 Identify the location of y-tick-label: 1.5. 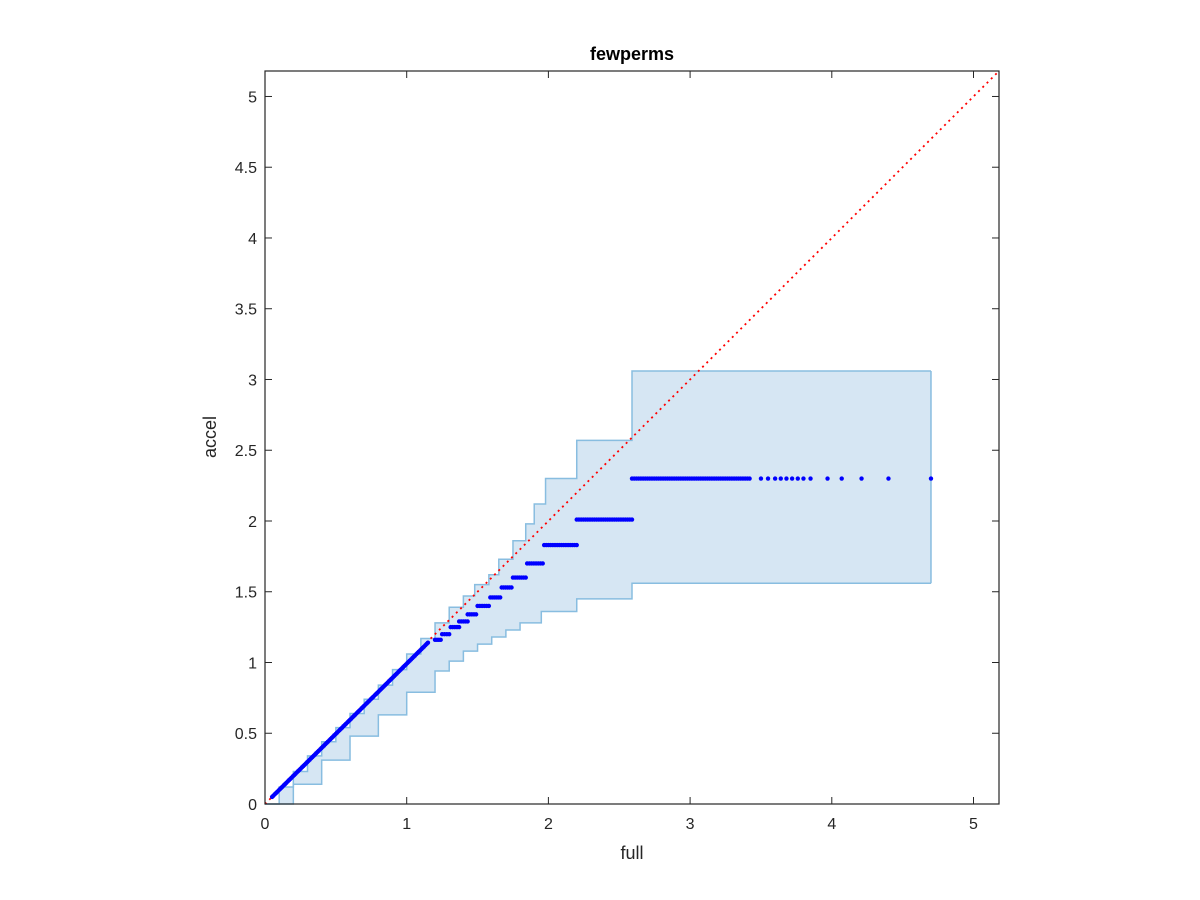
(246, 593).